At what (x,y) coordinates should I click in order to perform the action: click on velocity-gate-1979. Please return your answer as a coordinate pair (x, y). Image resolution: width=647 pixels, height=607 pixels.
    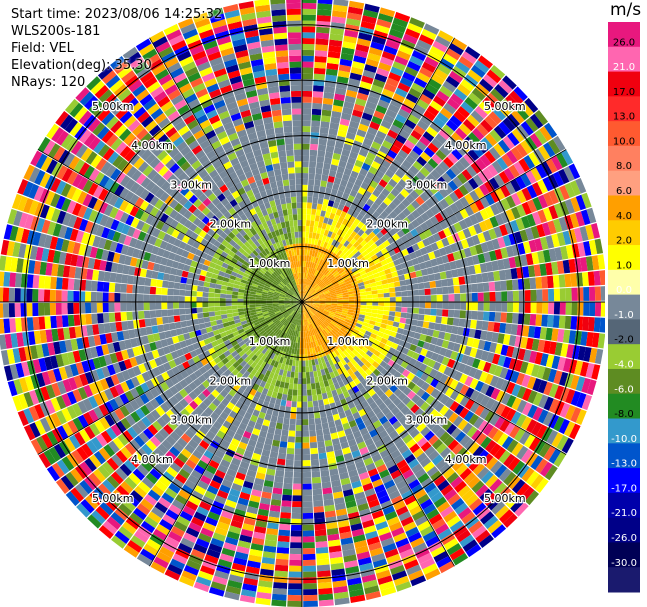
    Looking at the image, I should click on (320, 311).